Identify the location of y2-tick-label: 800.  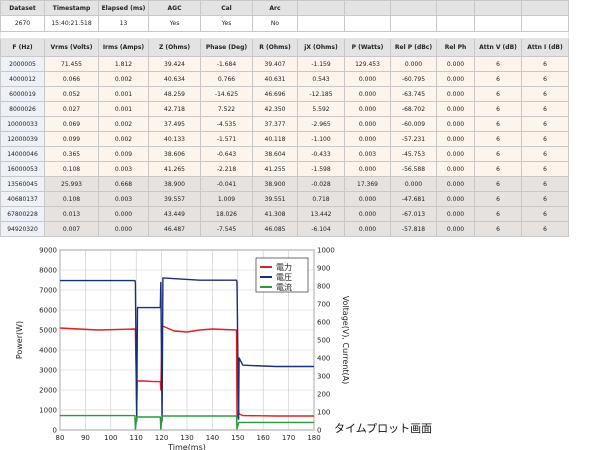
(323, 287).